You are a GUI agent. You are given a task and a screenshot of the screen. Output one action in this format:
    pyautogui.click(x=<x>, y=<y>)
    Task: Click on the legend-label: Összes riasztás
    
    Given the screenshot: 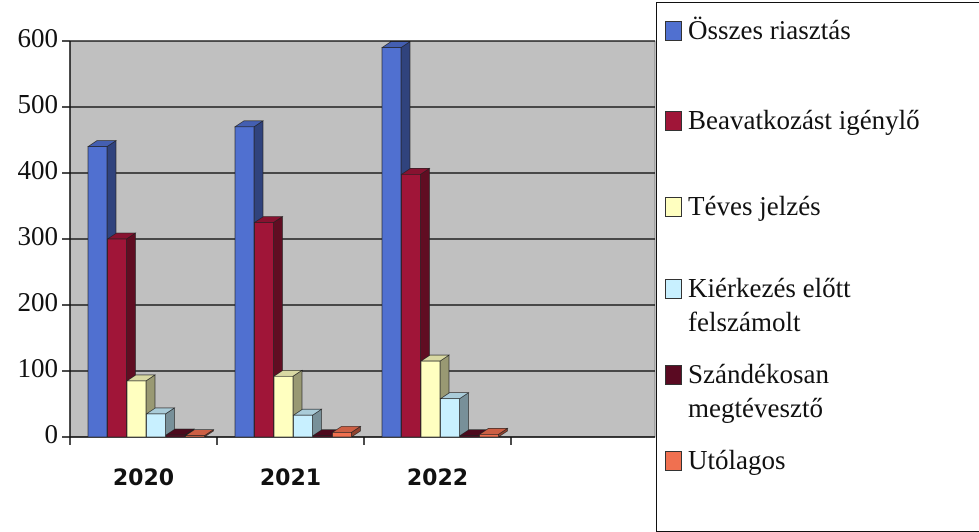 What is the action you would take?
    pyautogui.click(x=769, y=30)
    